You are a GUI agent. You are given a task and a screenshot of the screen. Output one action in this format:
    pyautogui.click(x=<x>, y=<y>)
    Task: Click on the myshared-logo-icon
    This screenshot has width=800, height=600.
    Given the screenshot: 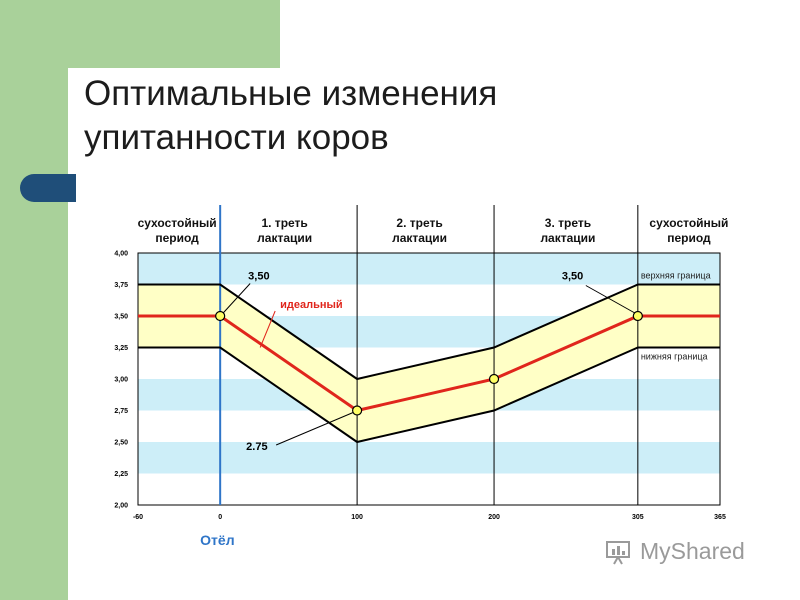 What is the action you would take?
    pyautogui.click(x=620, y=552)
    